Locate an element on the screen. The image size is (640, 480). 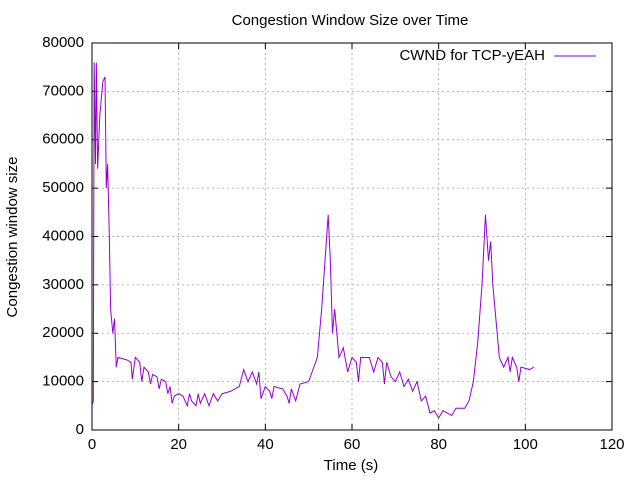
y-tick-label: 50000 is located at coordinates (63, 187).